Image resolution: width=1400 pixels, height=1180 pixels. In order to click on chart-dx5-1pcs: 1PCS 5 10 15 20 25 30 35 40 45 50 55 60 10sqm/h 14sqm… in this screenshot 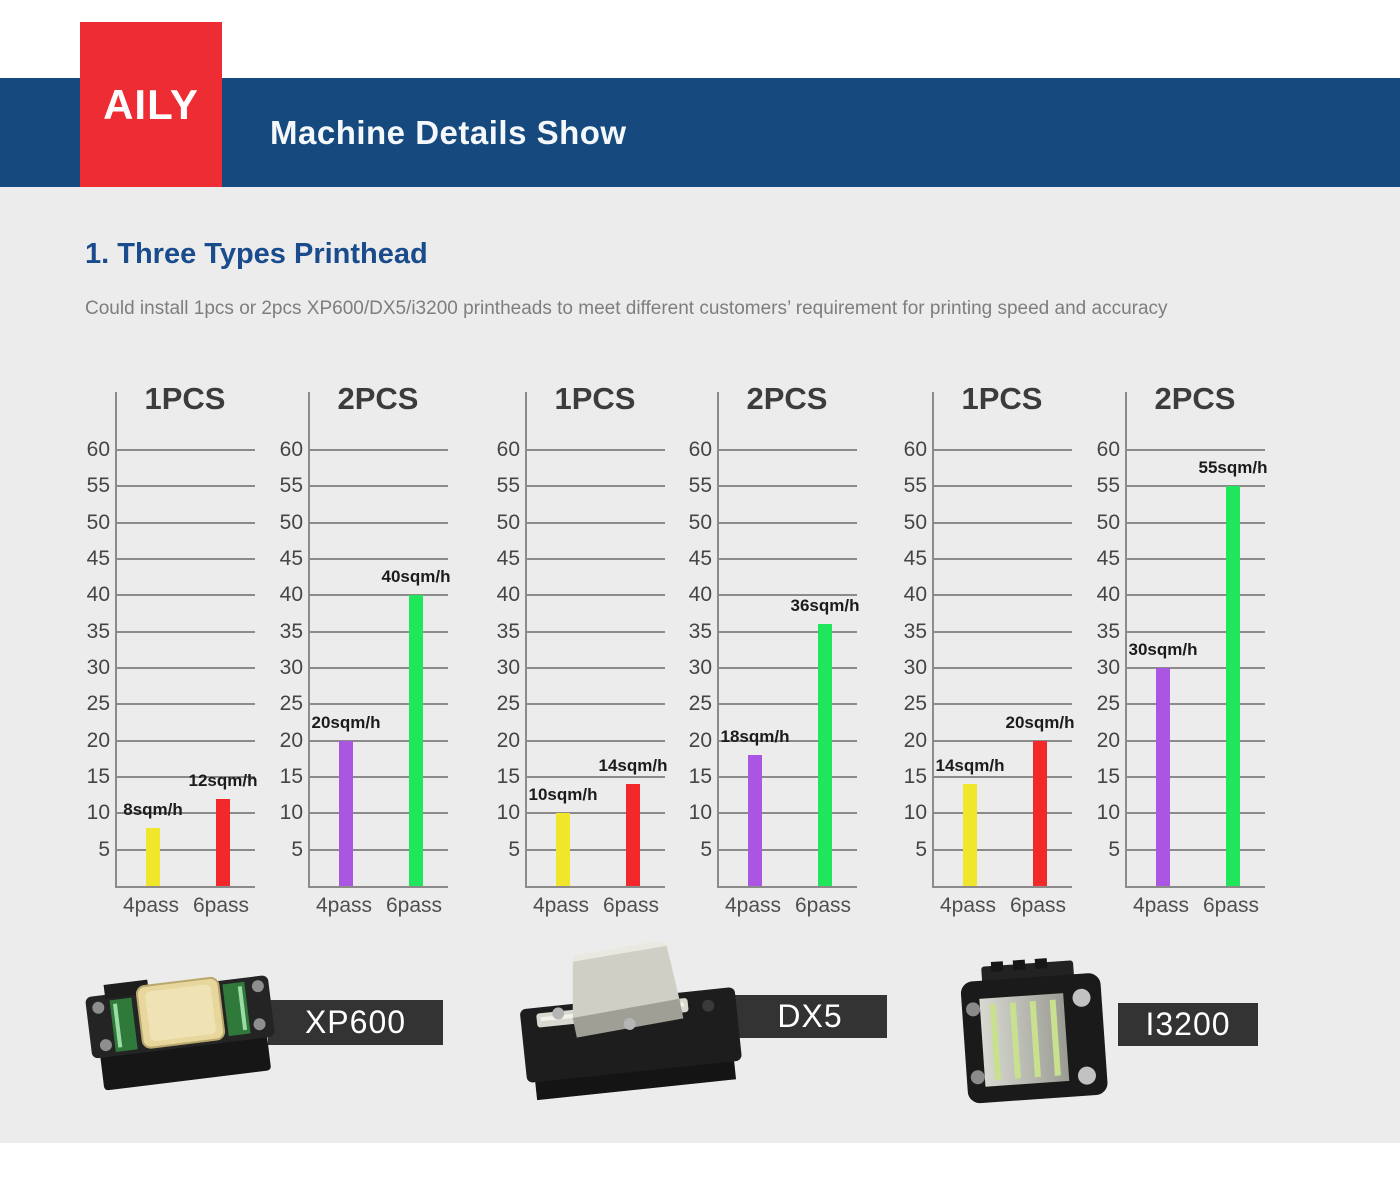, I will do `click(575, 649)`.